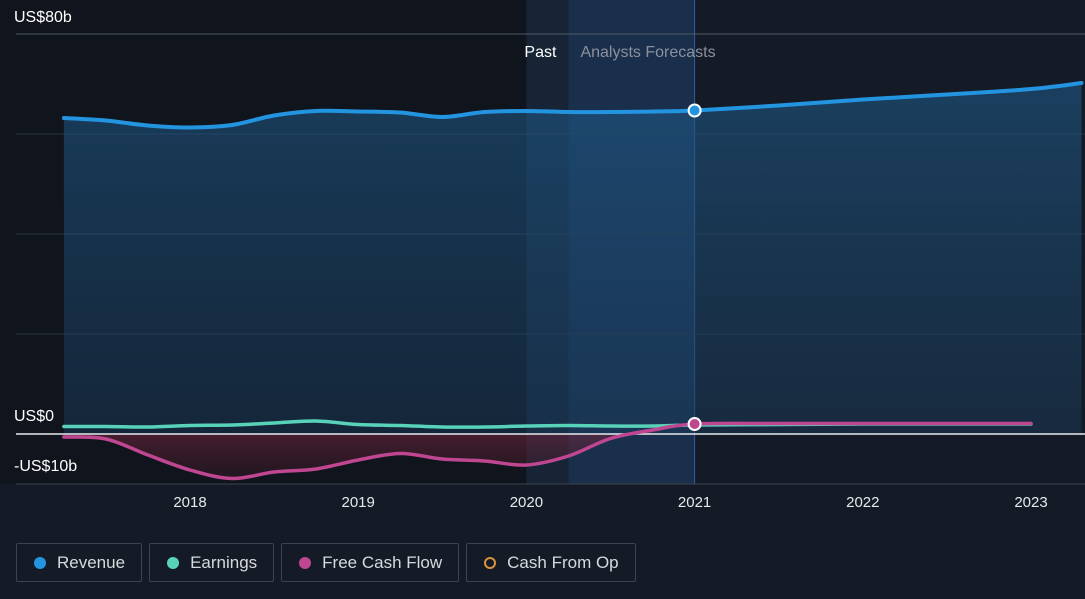 The height and width of the screenshot is (599, 1085). What do you see at coordinates (694, 502) in the screenshot?
I see `x-tick-label-2021: 2021` at bounding box center [694, 502].